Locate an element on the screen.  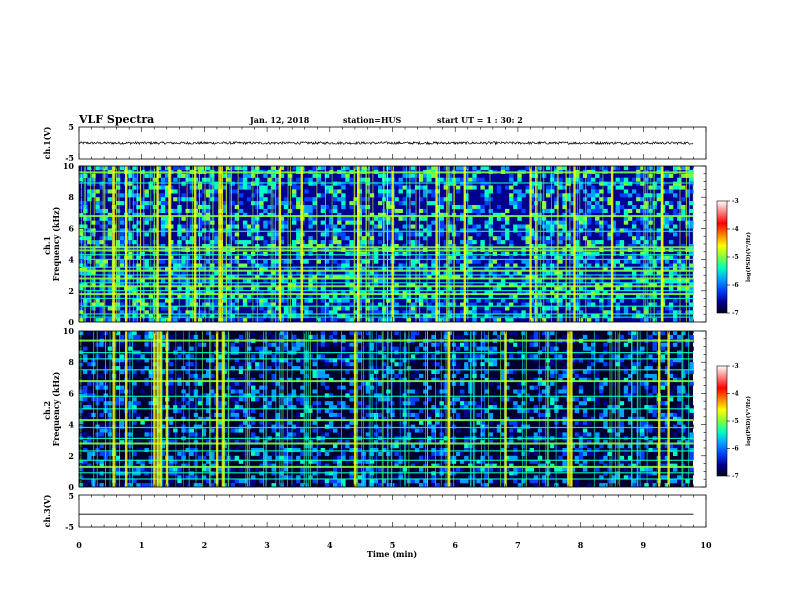
ch1-waveform-ylabel: ch.1(V) is located at coordinates (47, 142).